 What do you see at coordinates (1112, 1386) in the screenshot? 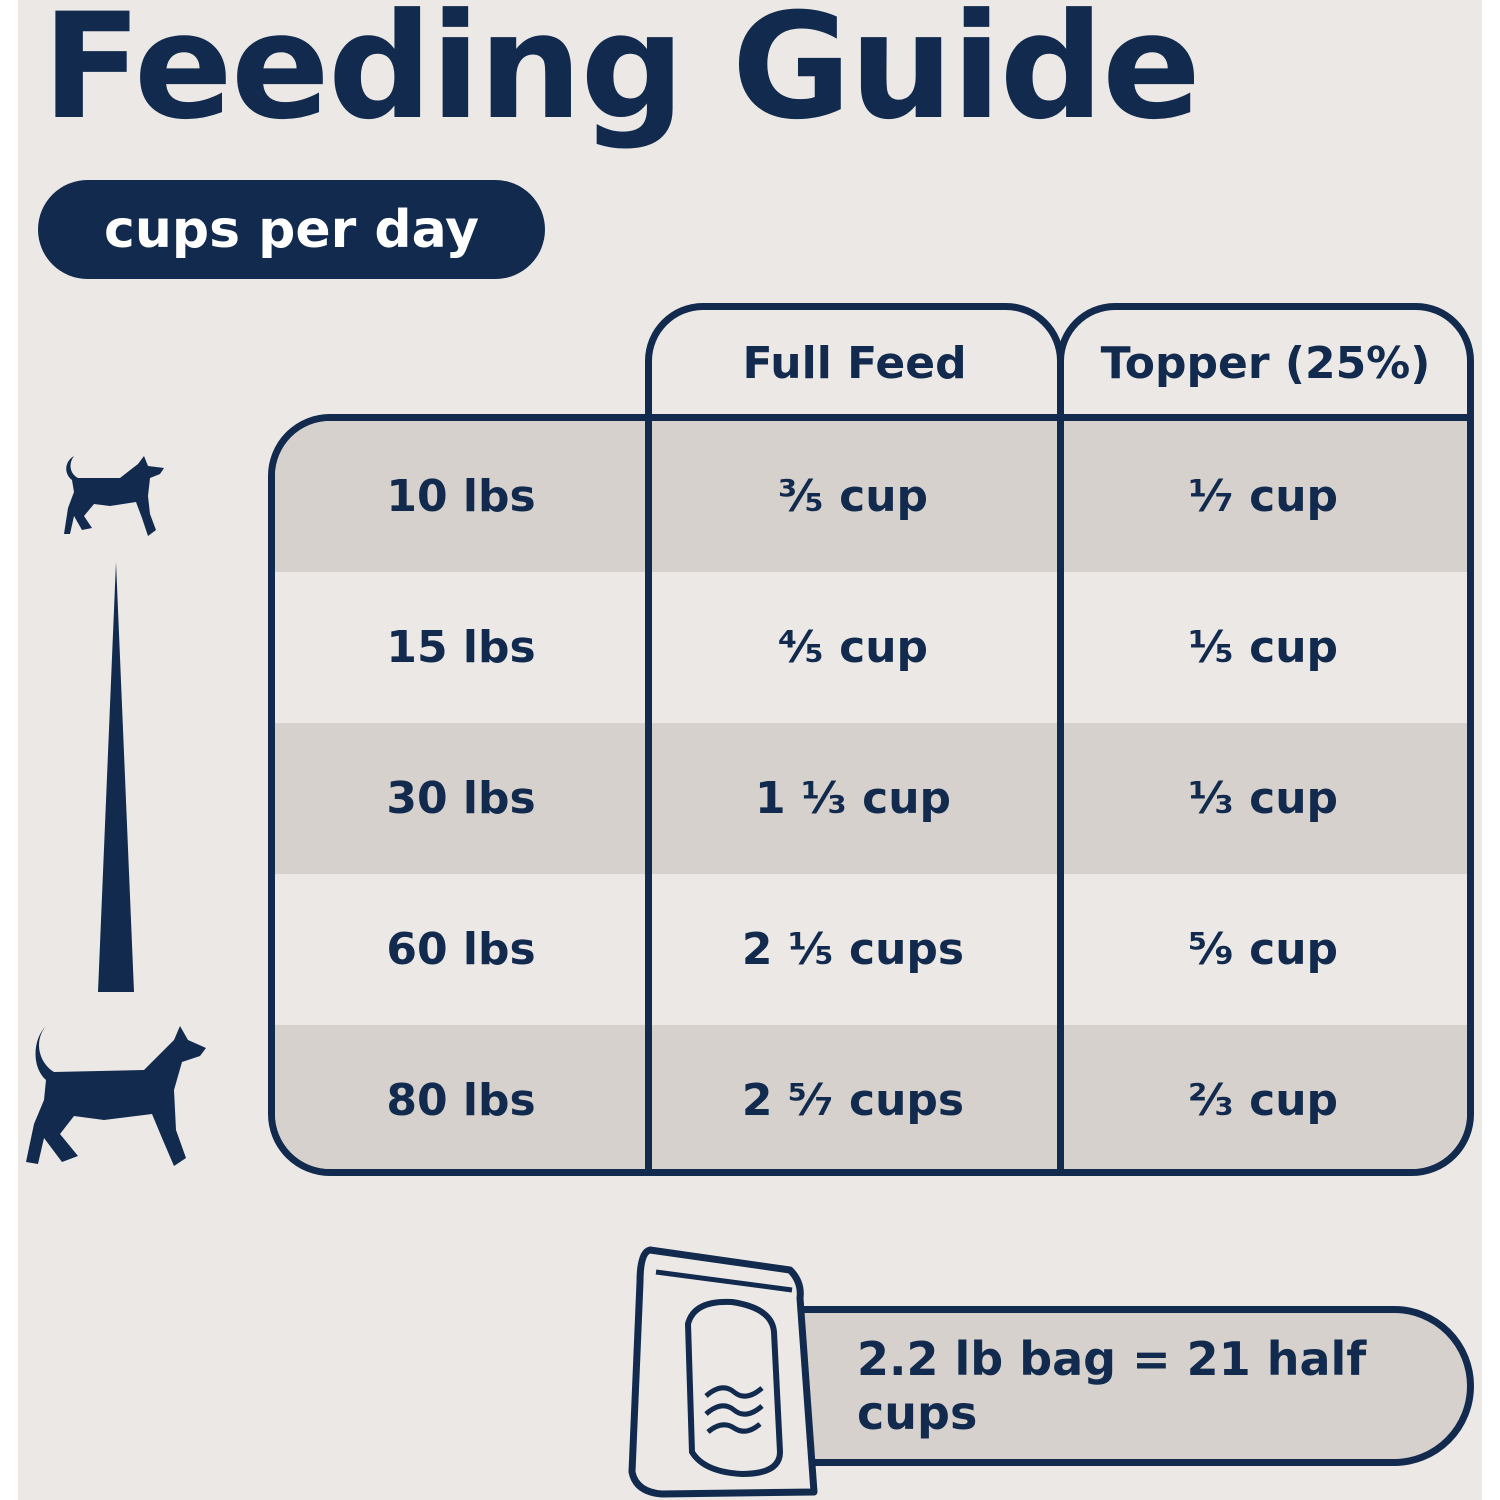
I see `bag-note-text: 2.2 lb bag = 21 half cups` at bounding box center [1112, 1386].